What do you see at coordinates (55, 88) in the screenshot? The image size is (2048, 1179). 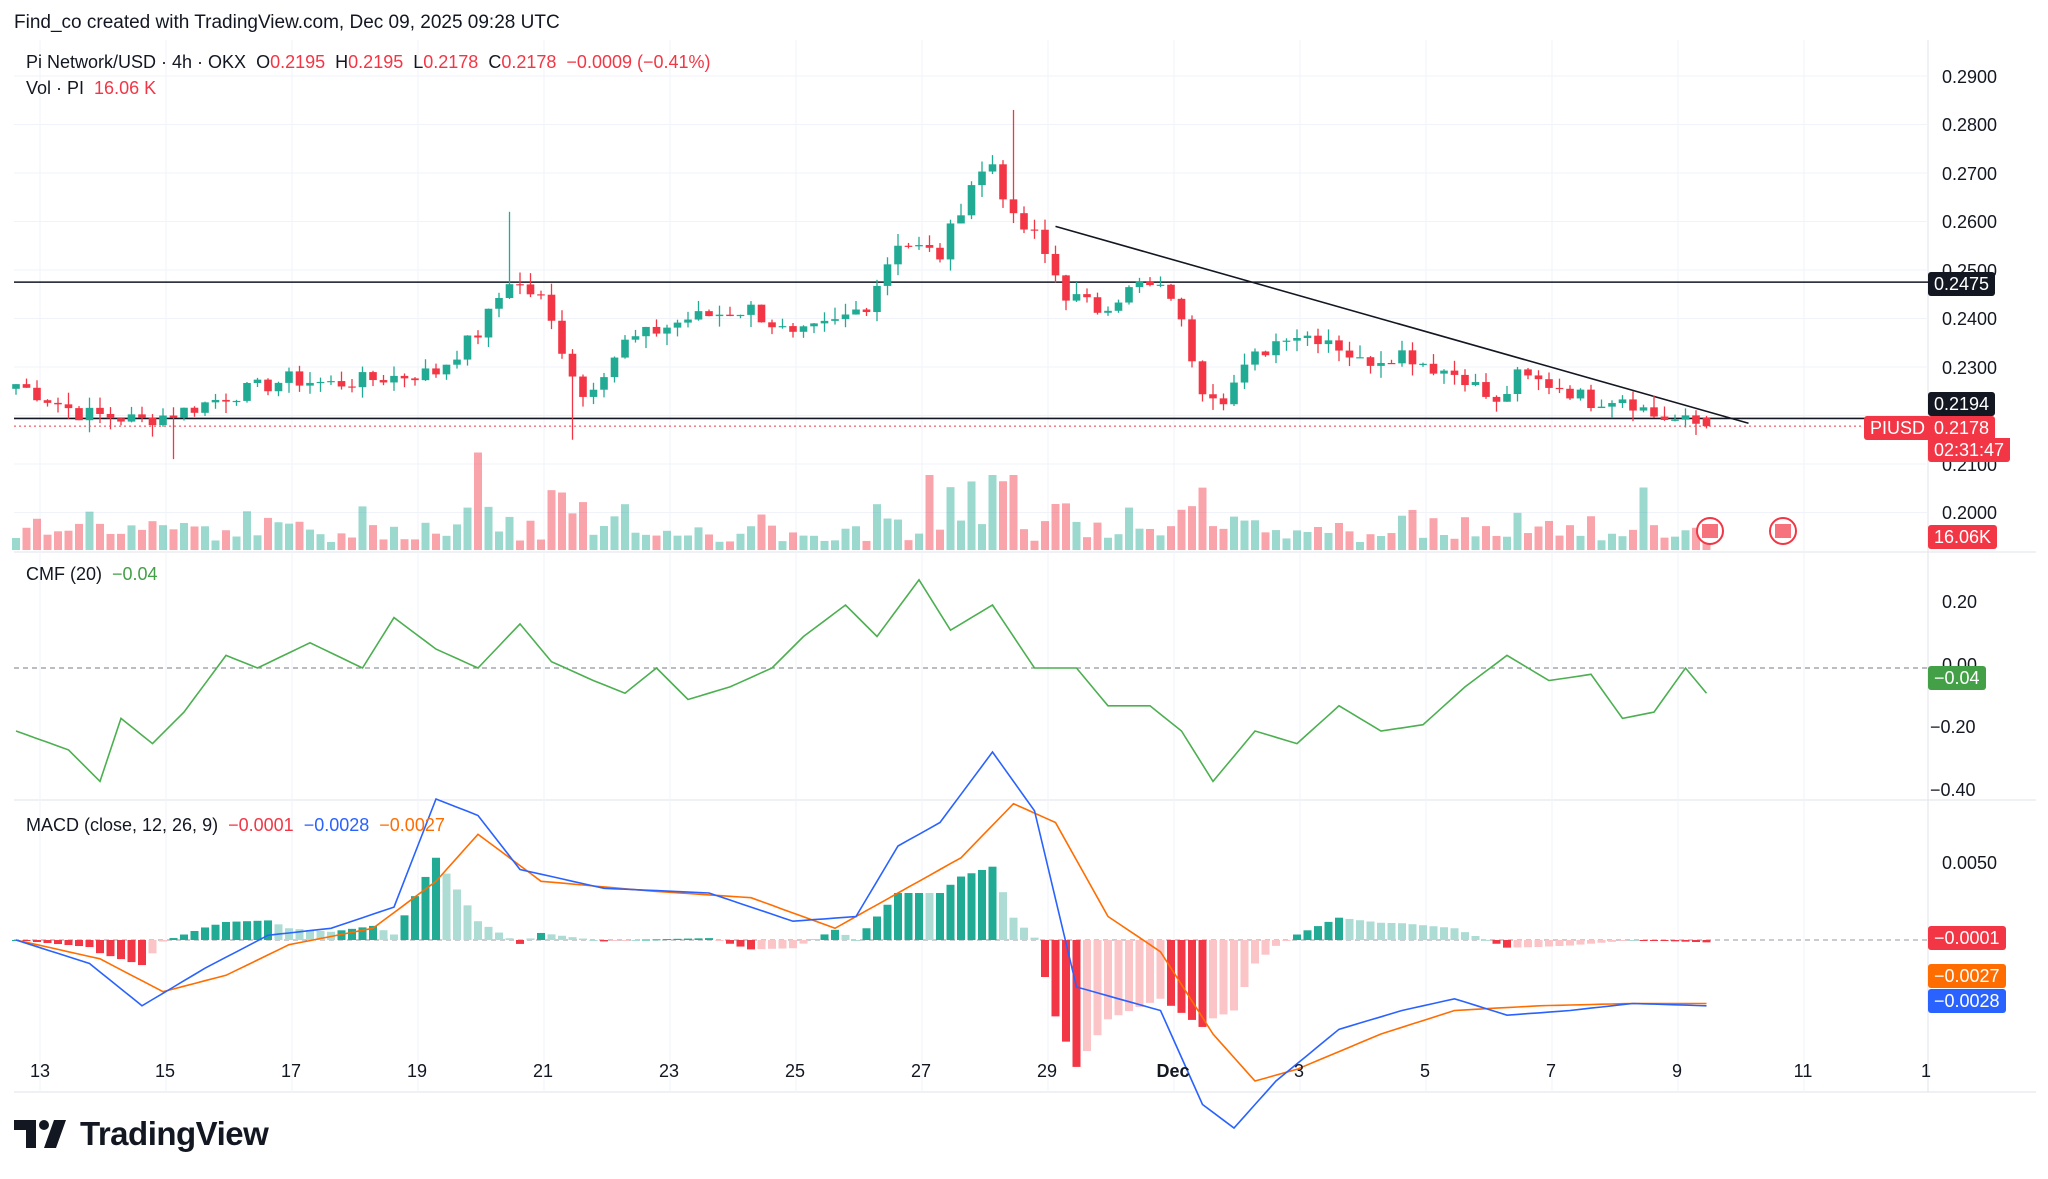 I see `volume-label: Vol · PI` at bounding box center [55, 88].